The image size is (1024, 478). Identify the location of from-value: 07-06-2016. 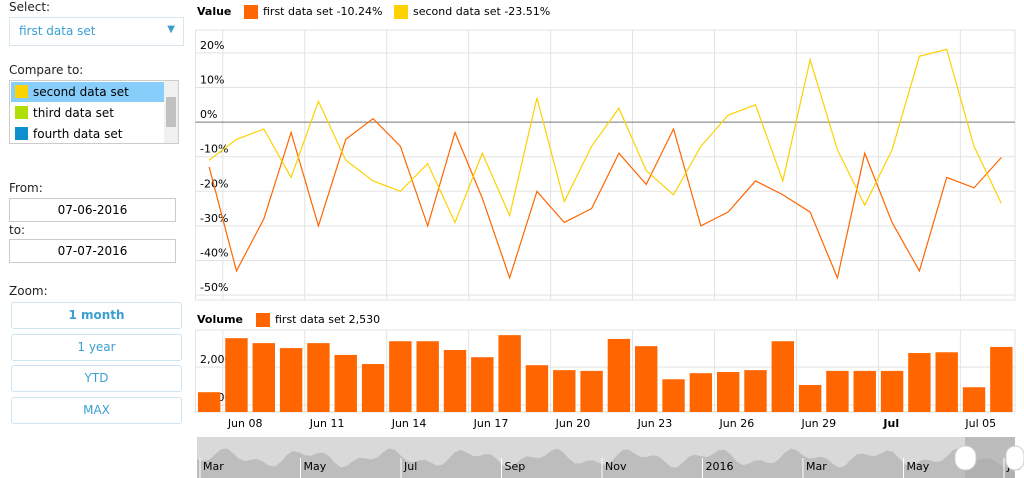
(92, 210).